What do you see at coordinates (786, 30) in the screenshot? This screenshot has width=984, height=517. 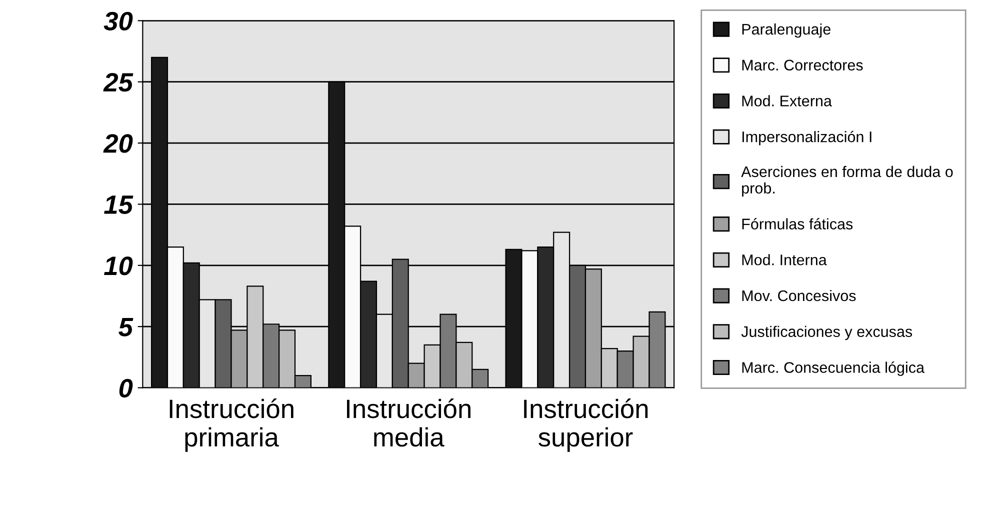 I see `legend-label: Paralenguaje` at bounding box center [786, 30].